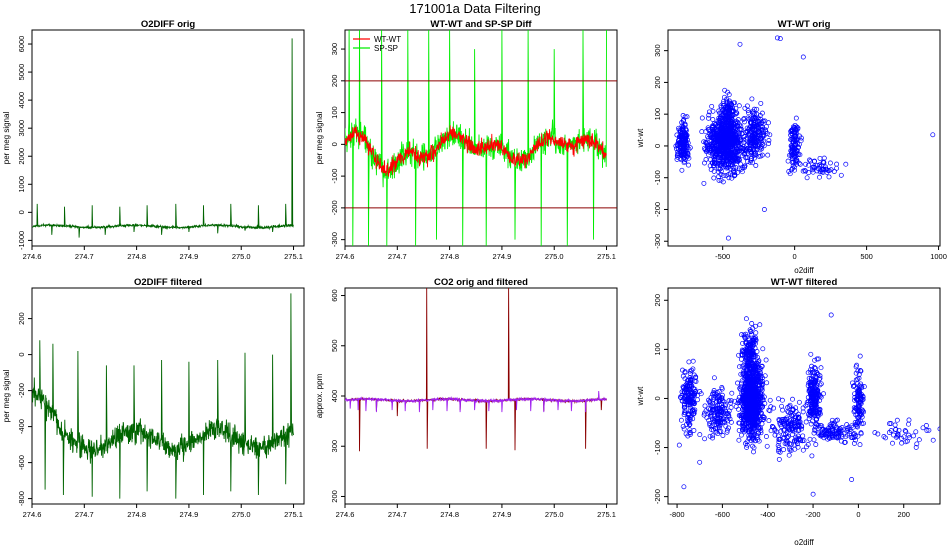  I want to click on y-tick-label: 300, so click(657, 50).